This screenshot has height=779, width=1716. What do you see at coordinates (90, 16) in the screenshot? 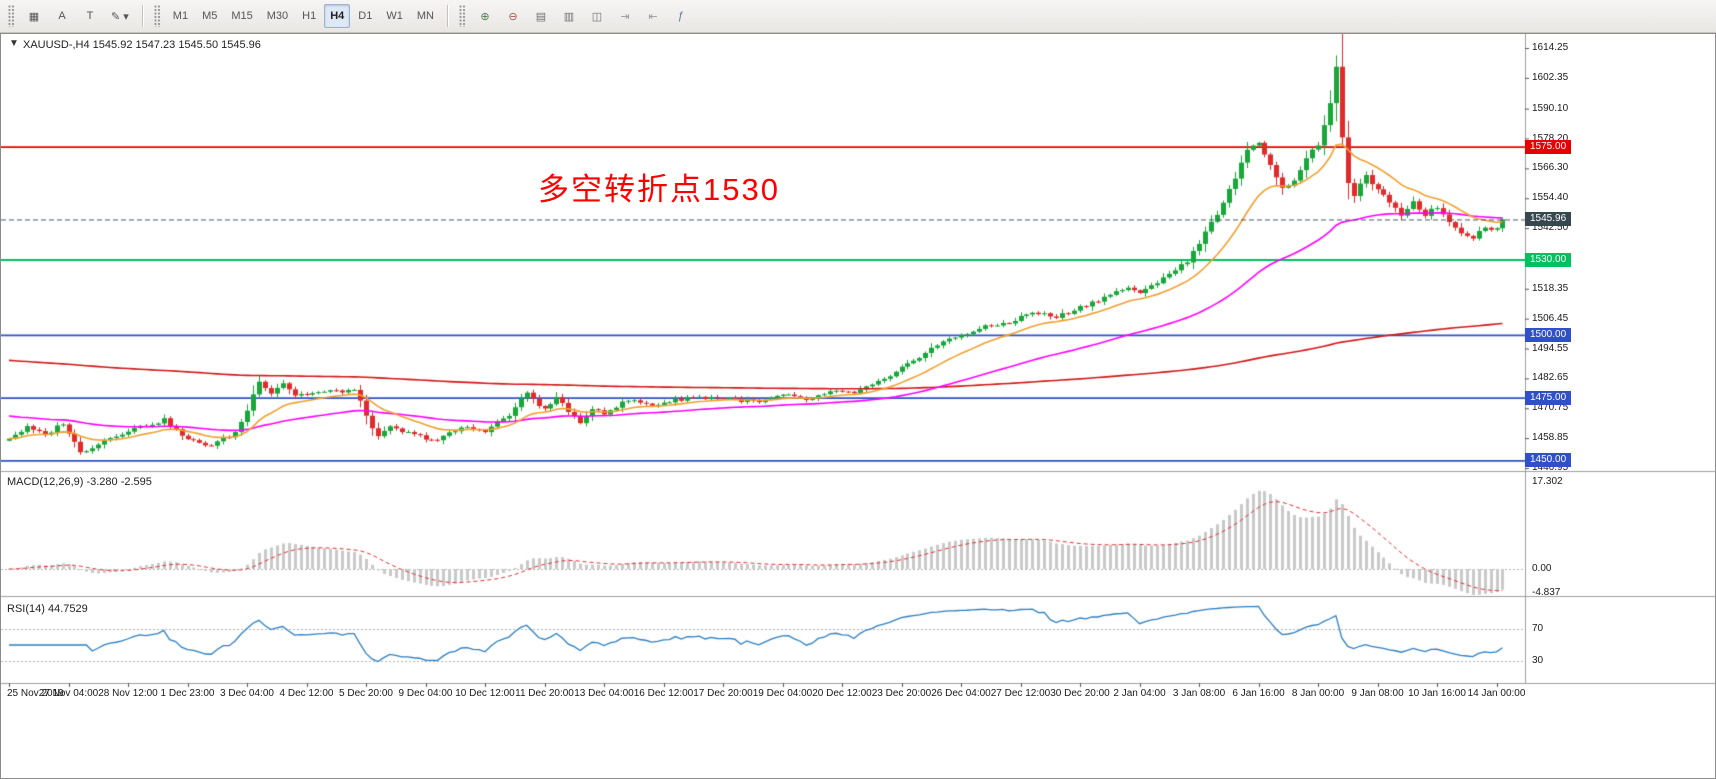
I see `text-label-button: T` at bounding box center [90, 16].